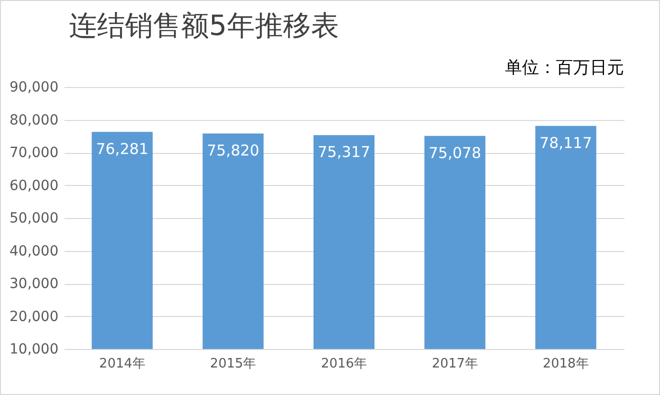  Describe the element at coordinates (564, 68) in the screenshot. I see `chart-subtitle: 单位：百万日元` at that location.